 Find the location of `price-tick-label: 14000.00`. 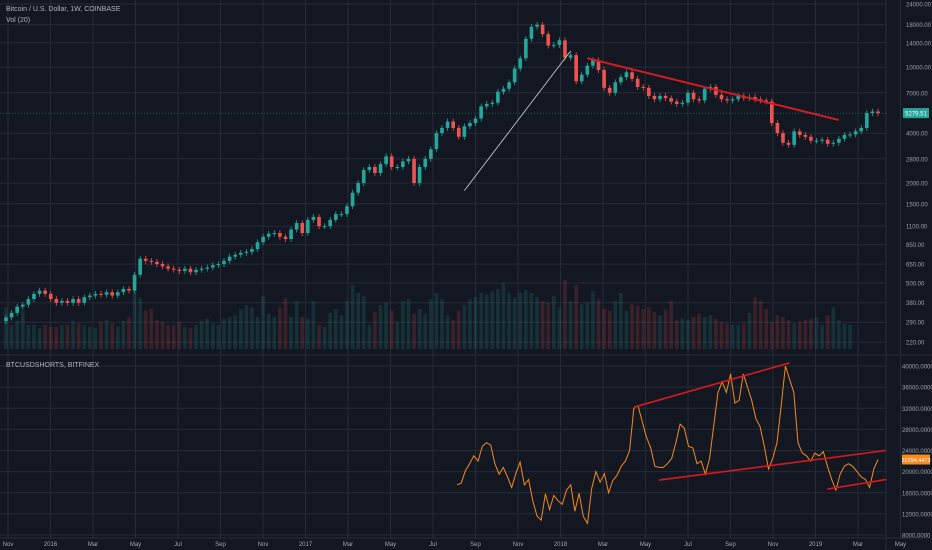

price-tick-label: 14000.00 is located at coordinates (919, 44).